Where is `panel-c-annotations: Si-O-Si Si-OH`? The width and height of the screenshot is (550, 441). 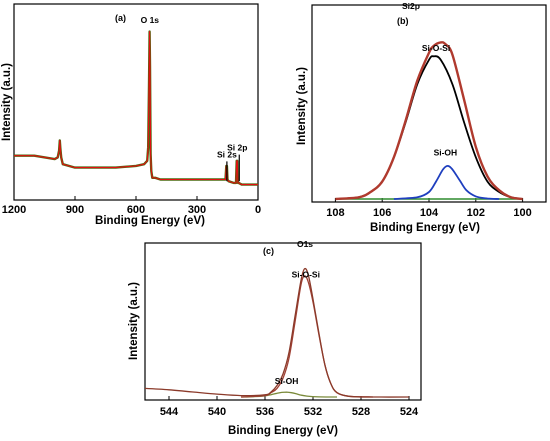 panel-c-annotations: Si-O-Si Si-OH is located at coordinates (297, 327).